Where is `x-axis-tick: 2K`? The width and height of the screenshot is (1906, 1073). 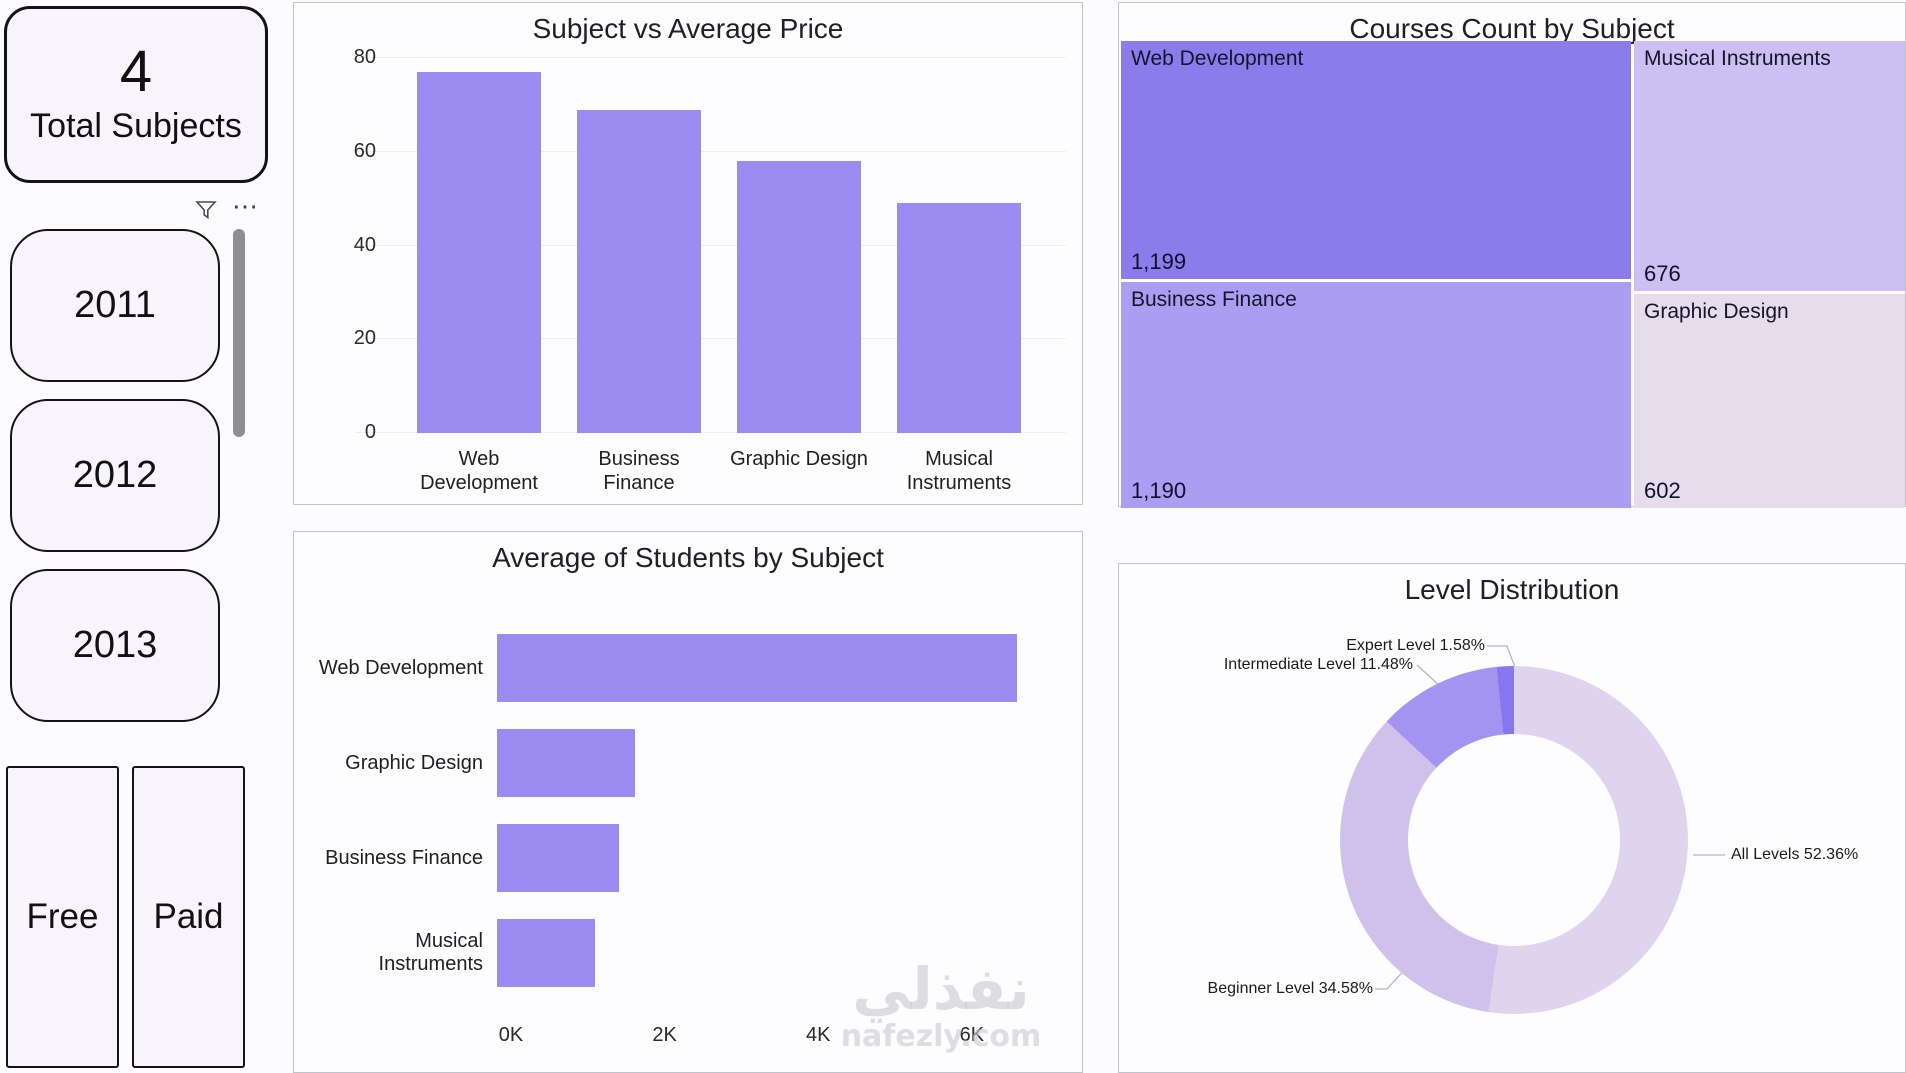 x-axis-tick: 2K is located at coordinates (664, 1035).